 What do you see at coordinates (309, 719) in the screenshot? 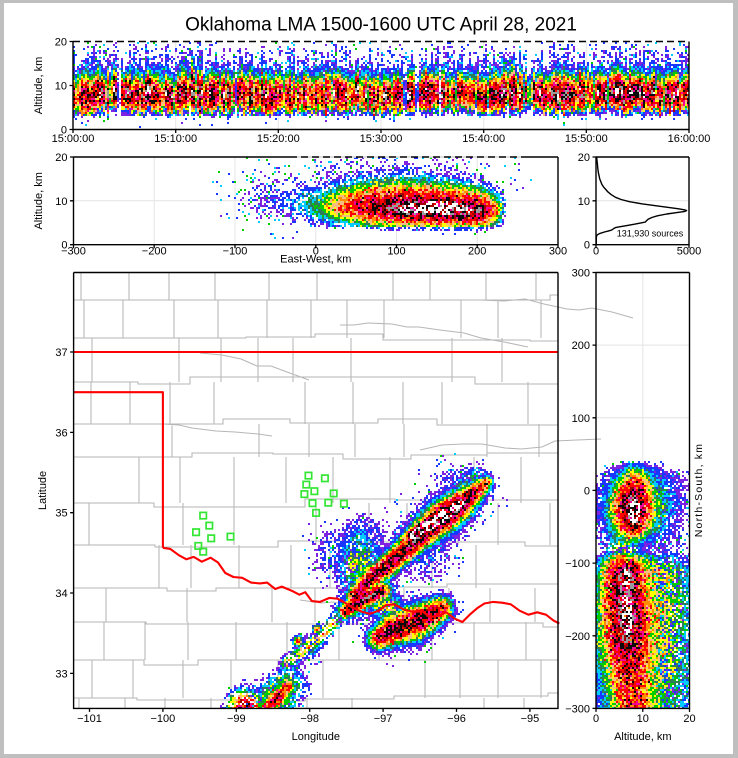
I see `svg-text: −98` at bounding box center [309, 719].